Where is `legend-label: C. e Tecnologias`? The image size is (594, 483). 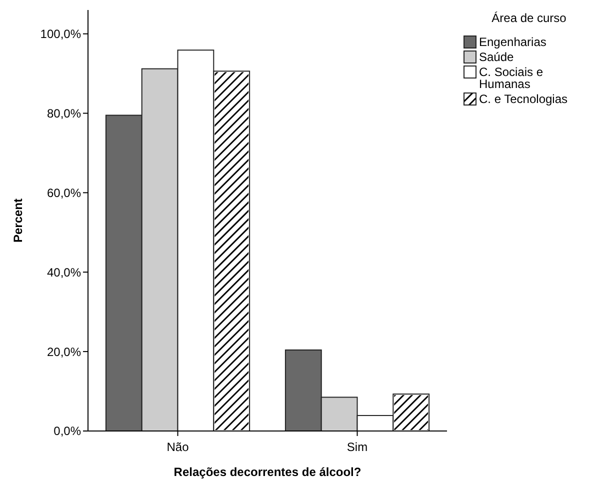 legend-label: C. e Tecnologias is located at coordinates (523, 99).